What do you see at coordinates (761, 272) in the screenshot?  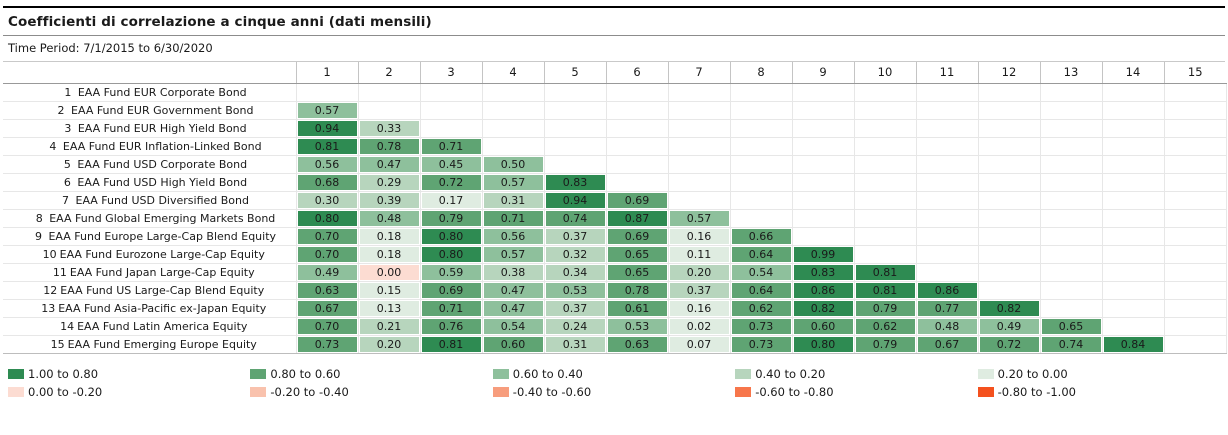 I see `matrix-cell: 0.54` at bounding box center [761, 272].